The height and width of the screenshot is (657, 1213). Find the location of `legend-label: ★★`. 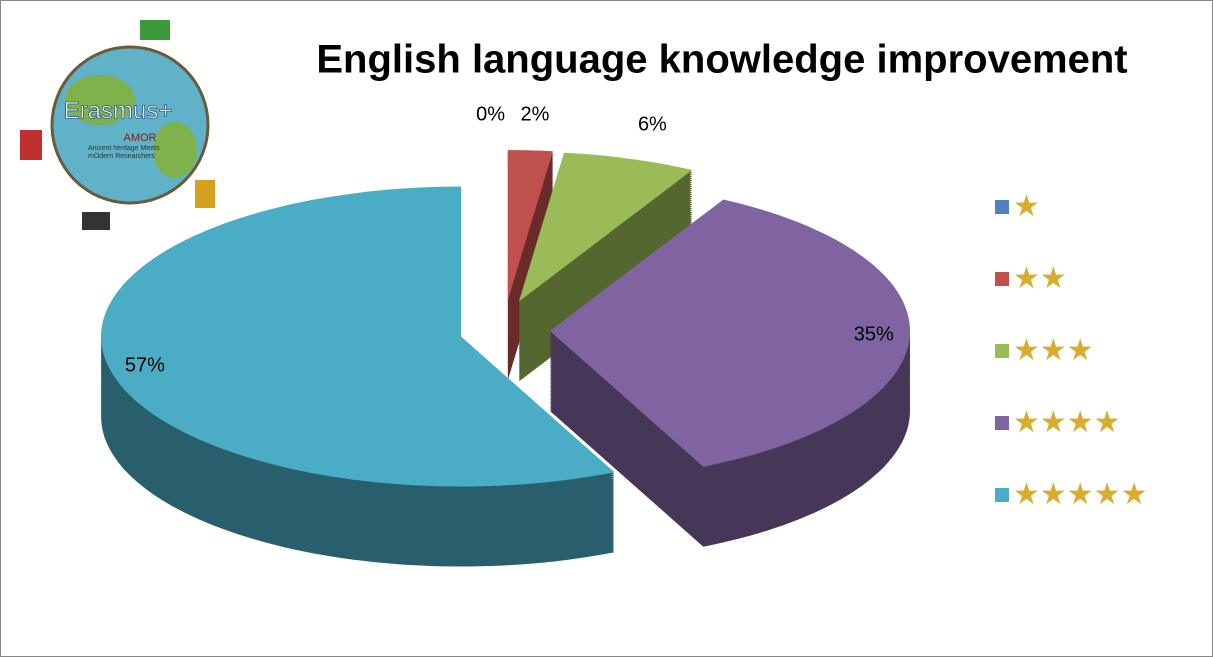

legend-label: ★★ is located at coordinates (1040, 278).